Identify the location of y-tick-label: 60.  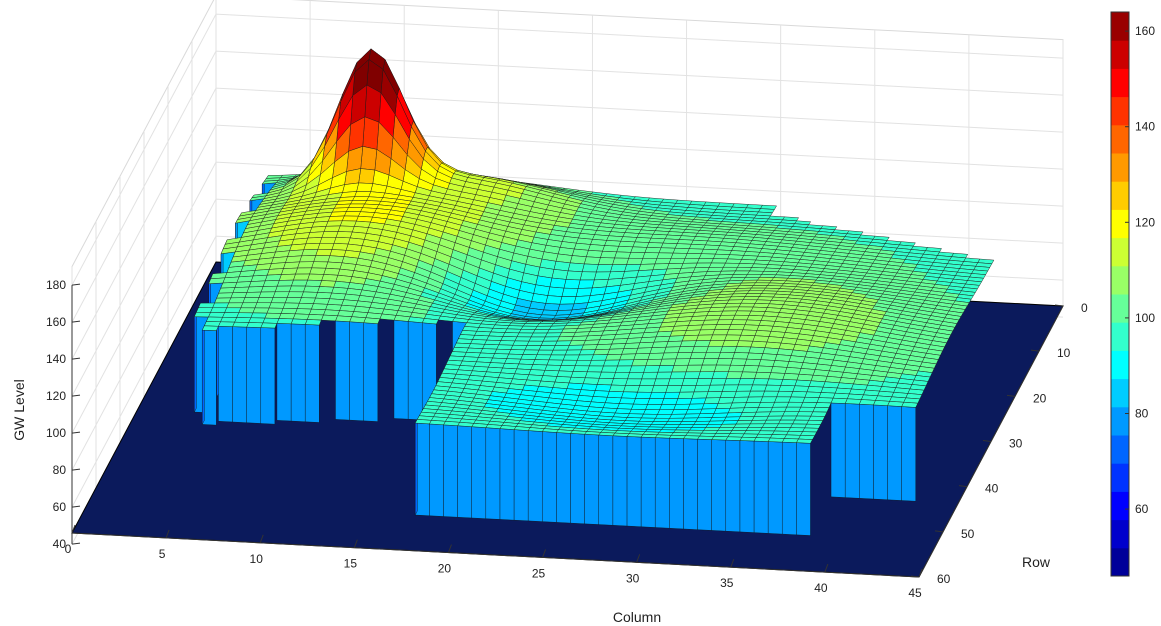
(944, 579).